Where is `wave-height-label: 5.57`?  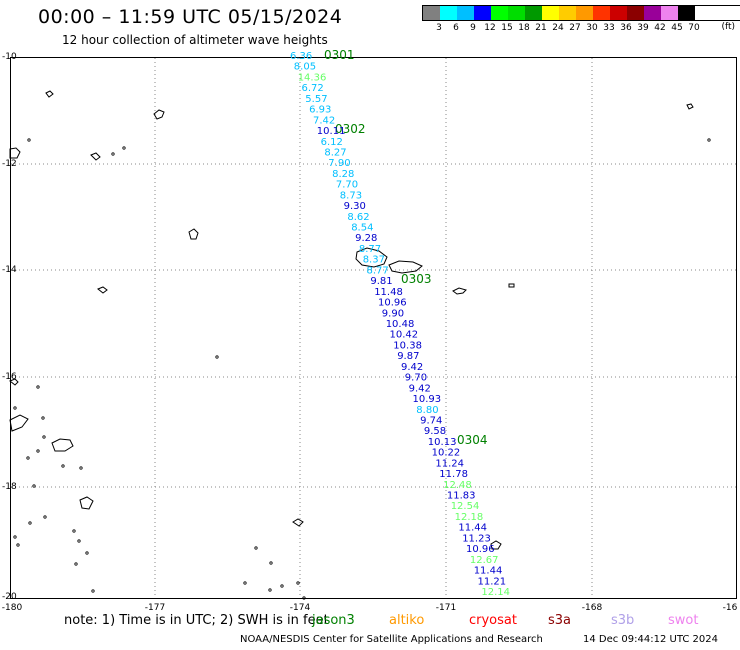
wave-height-label: 5.57 is located at coordinates (316, 99).